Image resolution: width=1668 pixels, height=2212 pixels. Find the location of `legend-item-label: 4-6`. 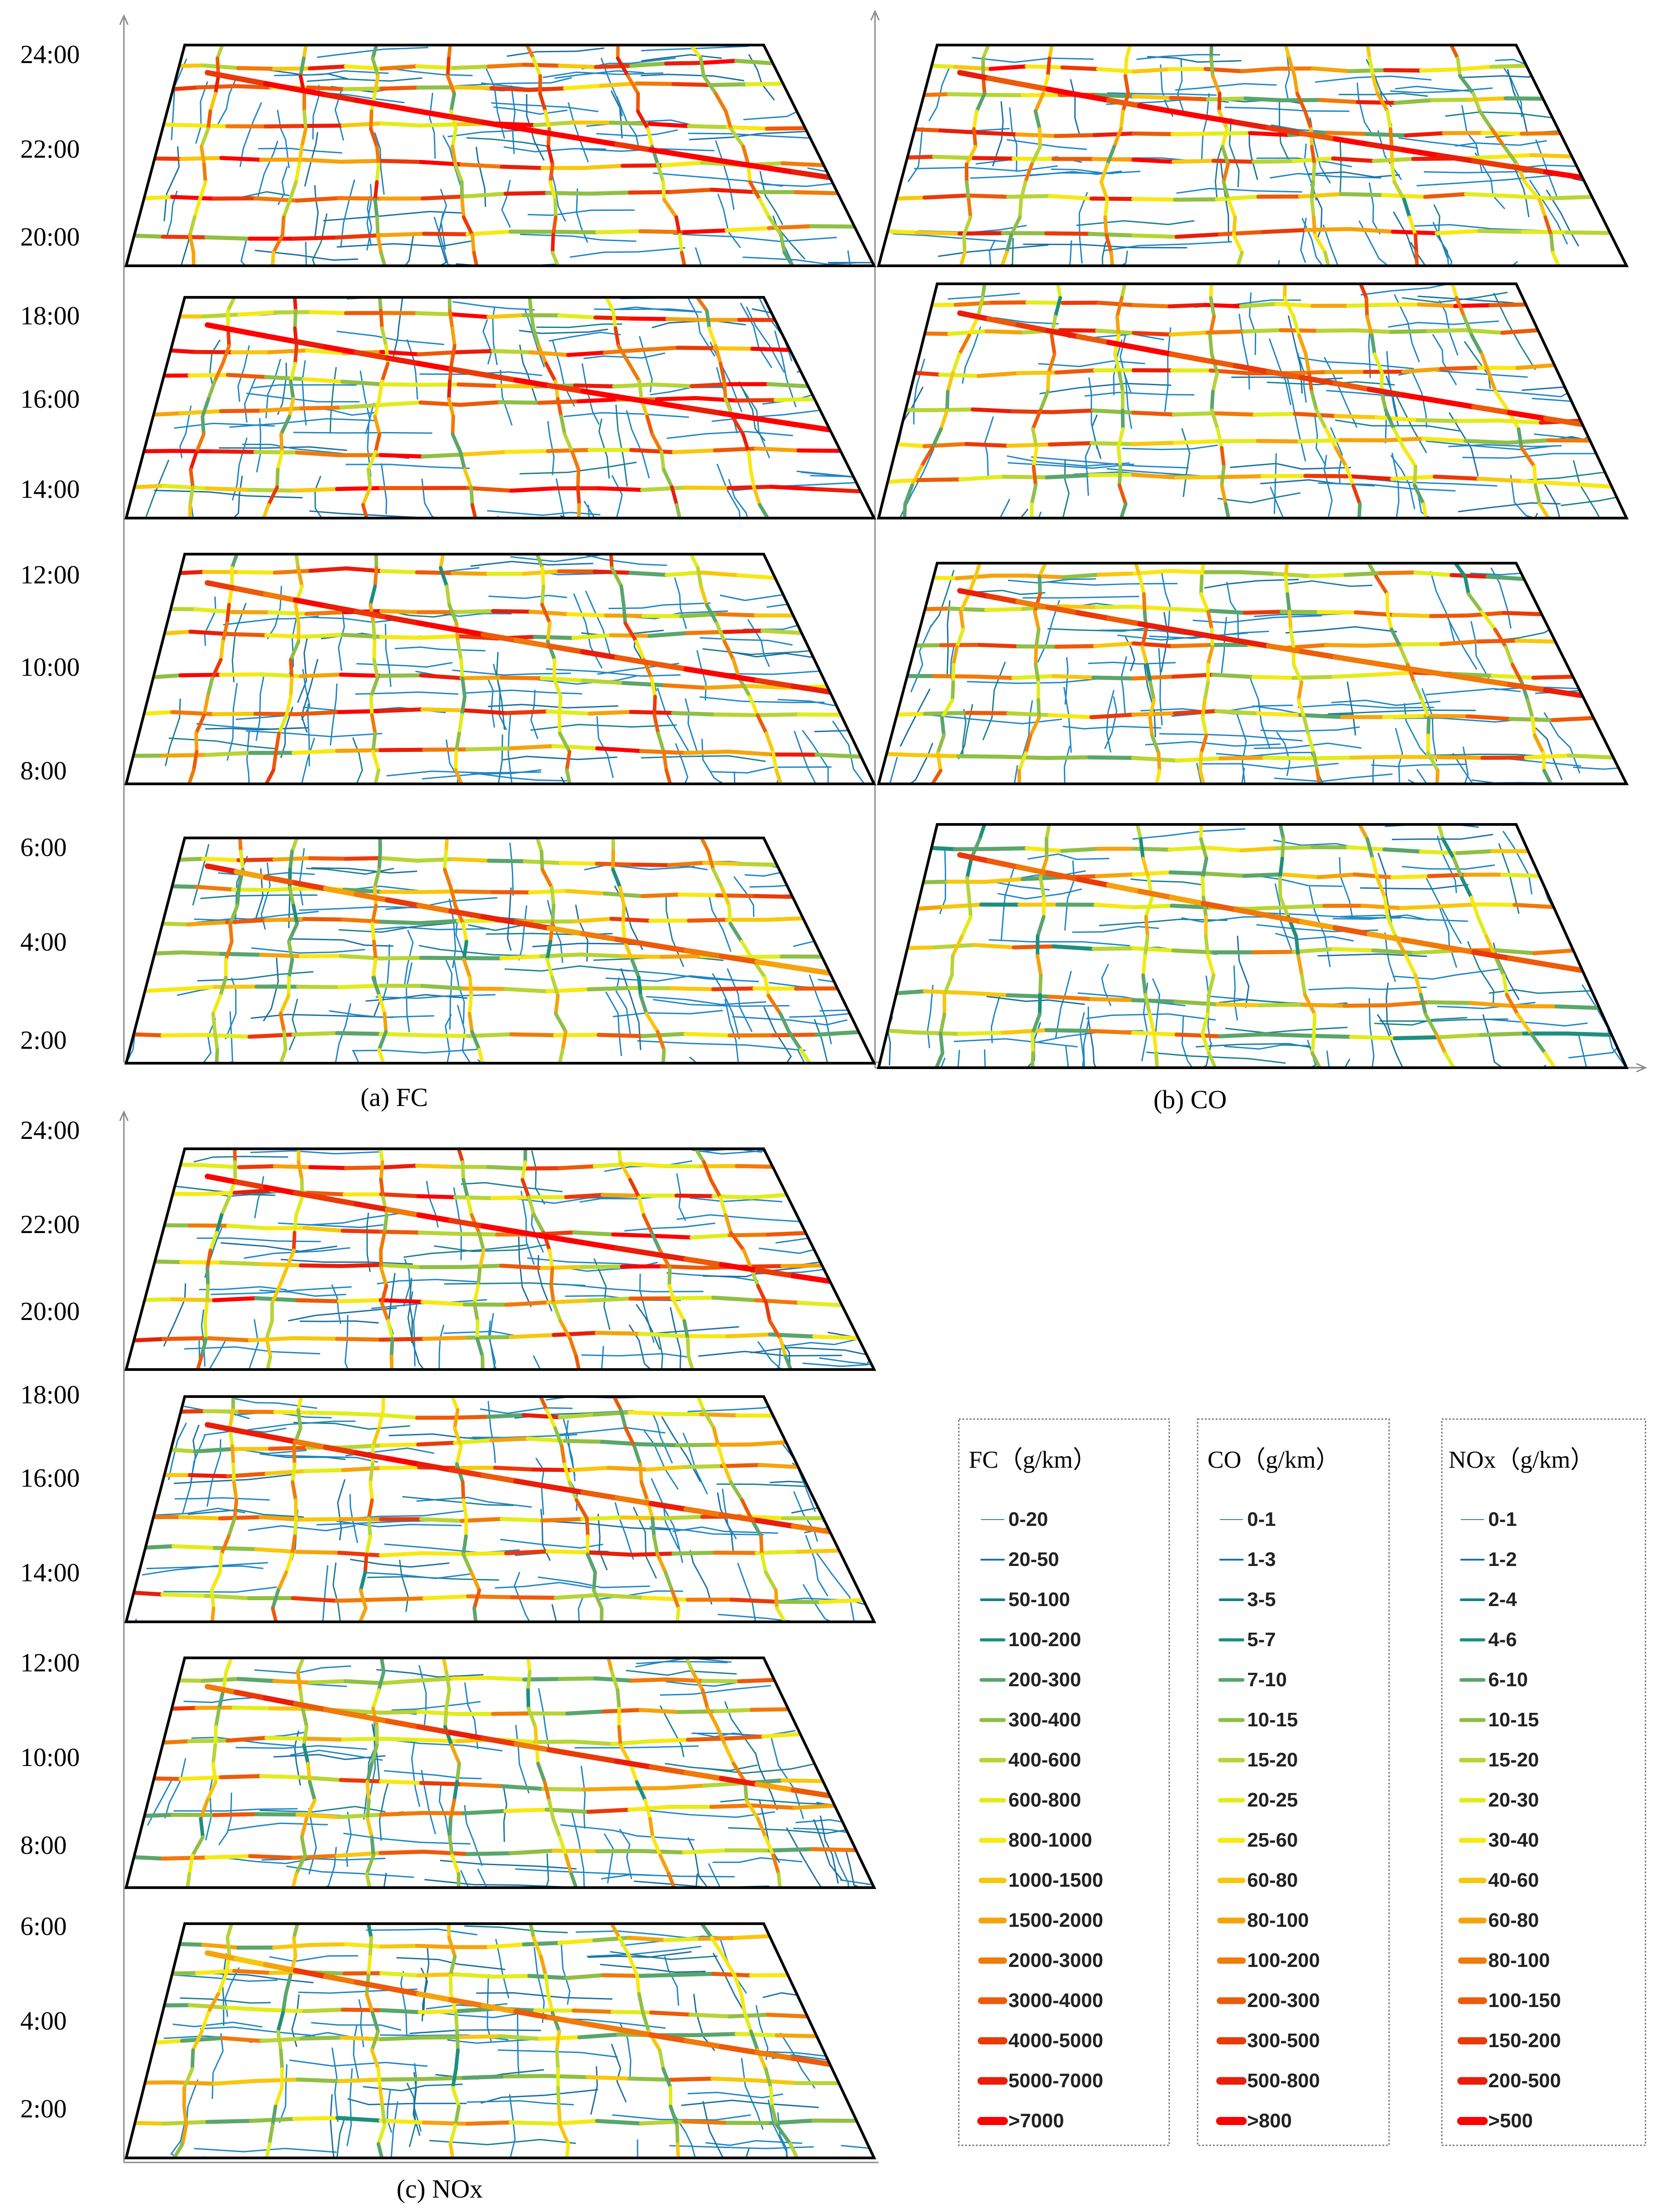

legend-item-label: 4-6 is located at coordinates (1502, 1640).